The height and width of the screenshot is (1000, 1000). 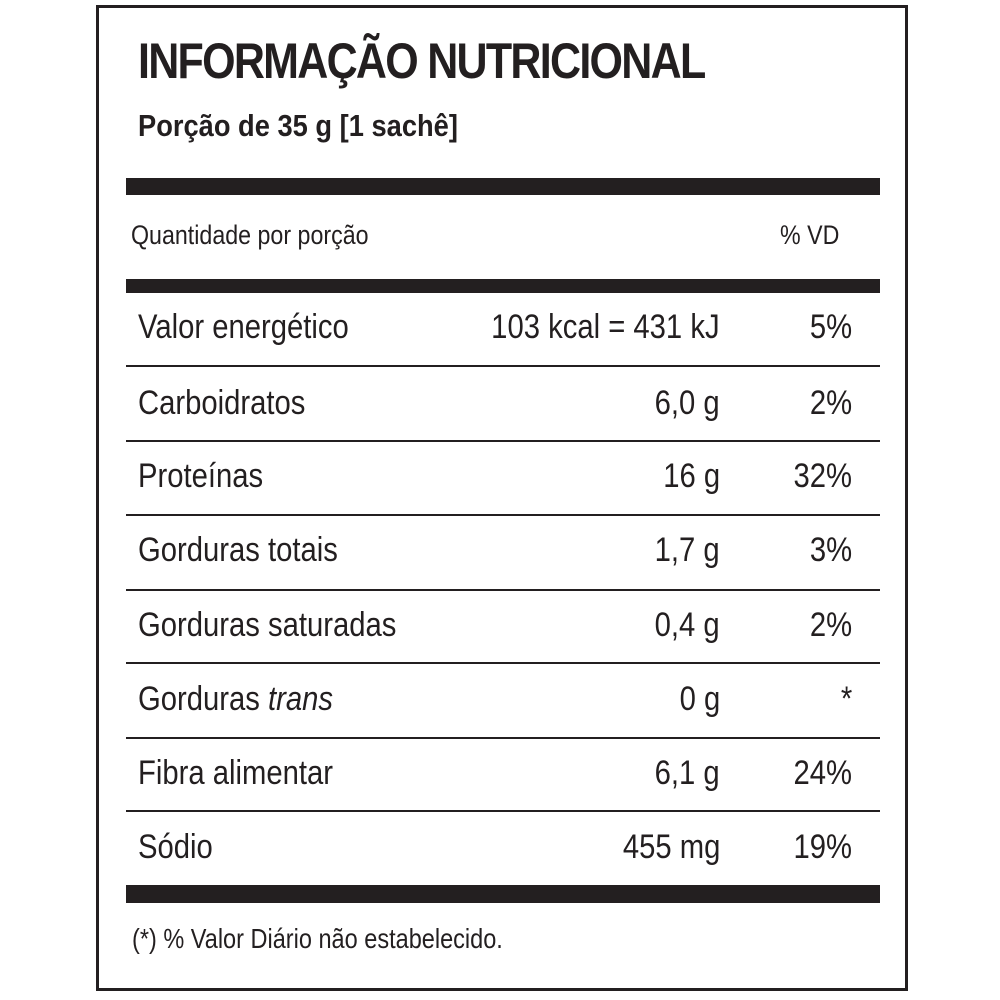 What do you see at coordinates (687, 403) in the screenshot?
I see `nutrient-amount: 6,0 g` at bounding box center [687, 403].